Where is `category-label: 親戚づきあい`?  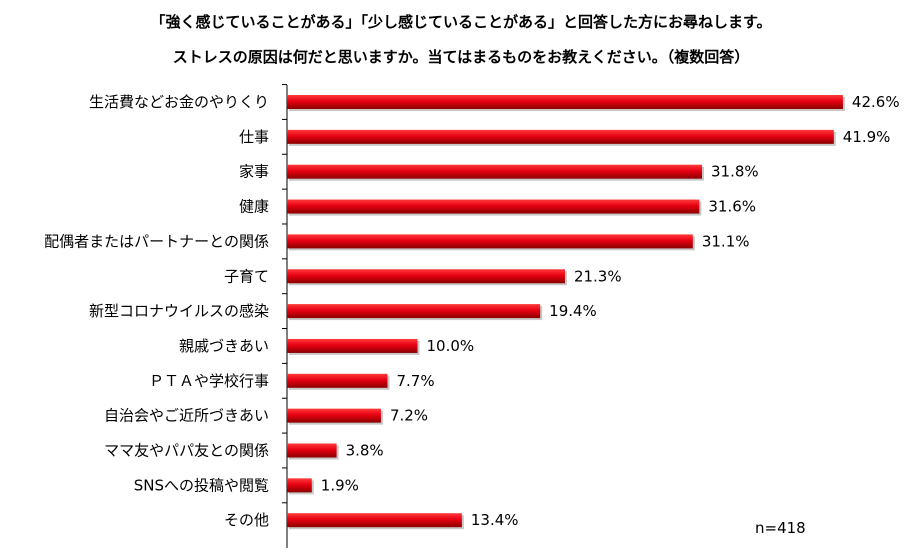
category-label: 親戚づきあい is located at coordinates (224, 346).